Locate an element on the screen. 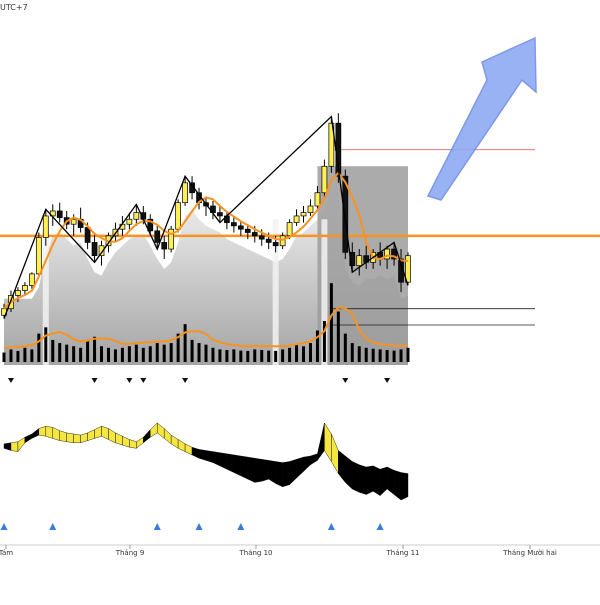 This screenshot has height=605, width=600. timezone-label: UTC+7 is located at coordinates (14, 7).